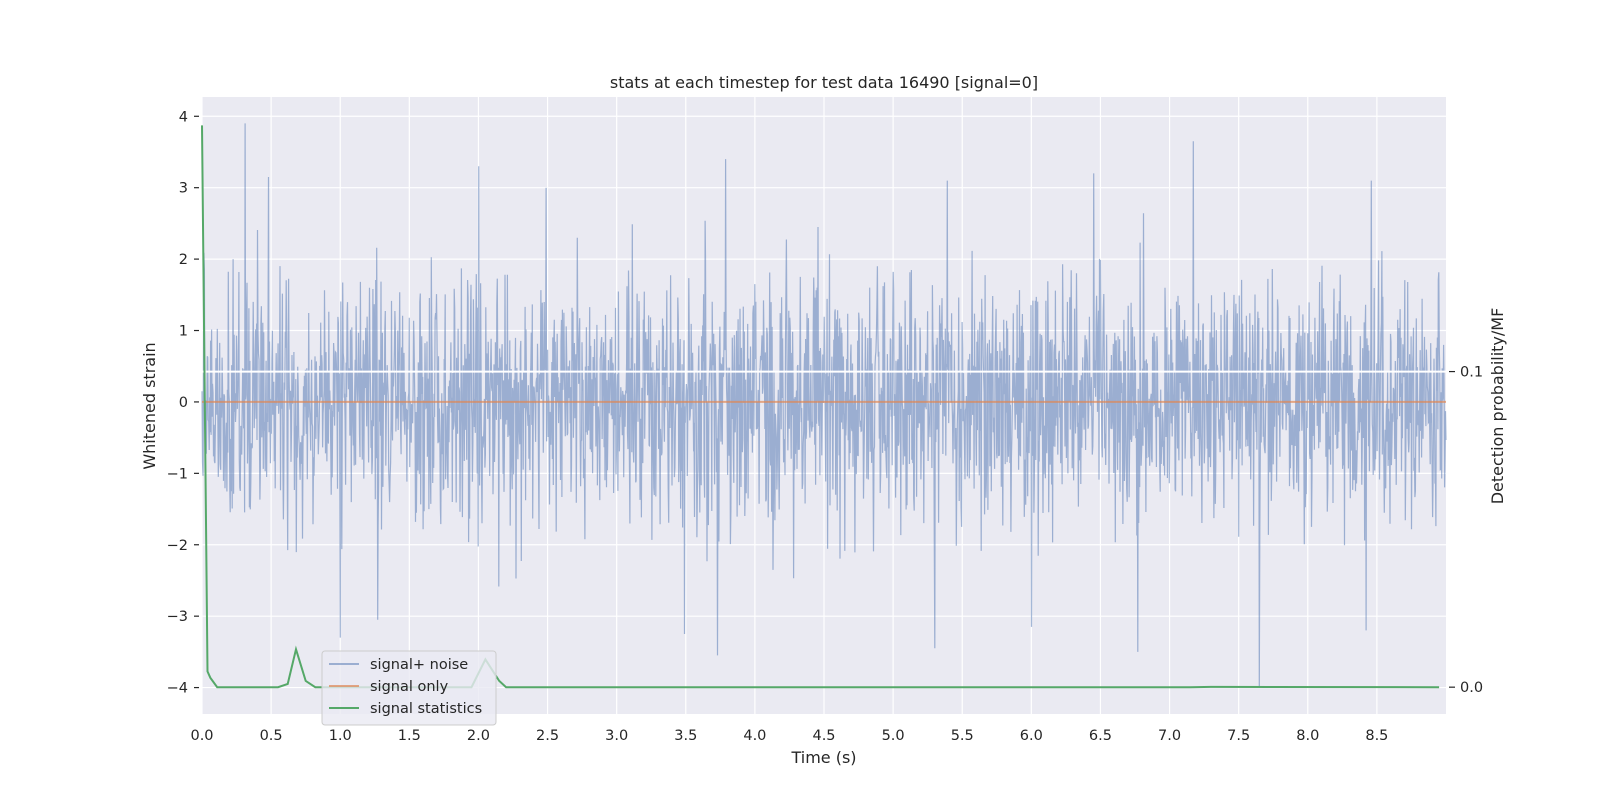 The image size is (1600, 800). I want to click on y-tick-label: −2, so click(177, 546).